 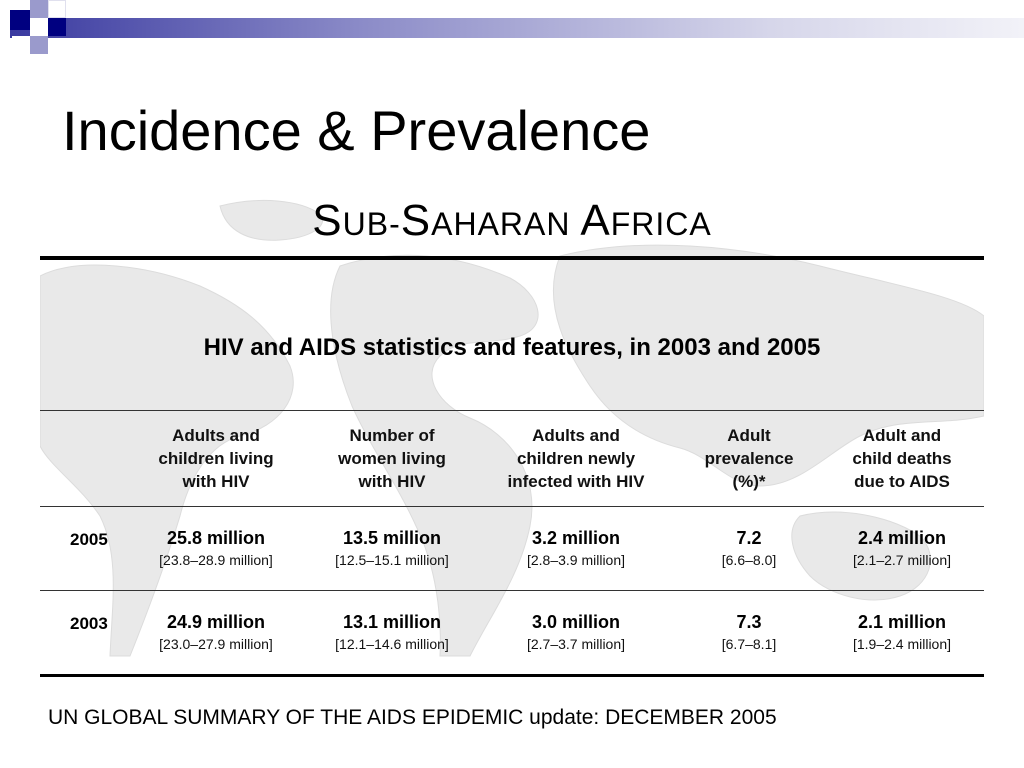 What do you see at coordinates (506, 224) in the screenshot?
I see `region-title-part: AHARAN` at bounding box center [506, 224].